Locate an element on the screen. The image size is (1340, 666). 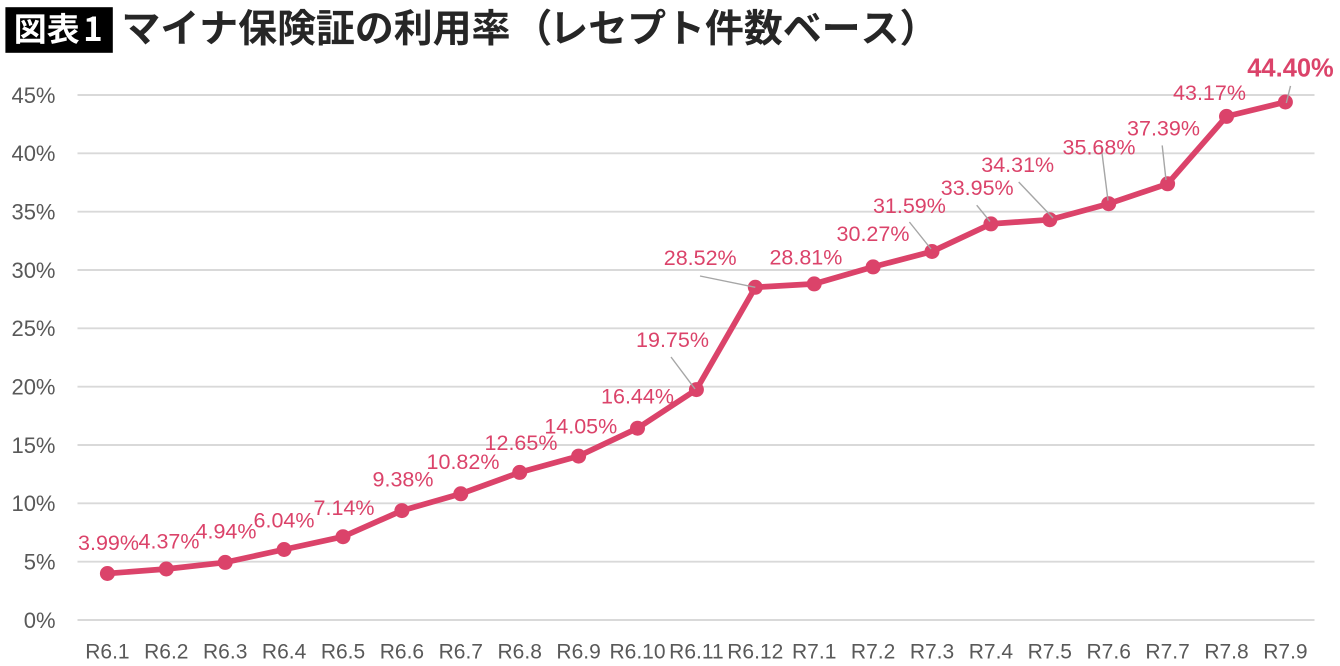
svg-text: 7.14% is located at coordinates (344, 508).